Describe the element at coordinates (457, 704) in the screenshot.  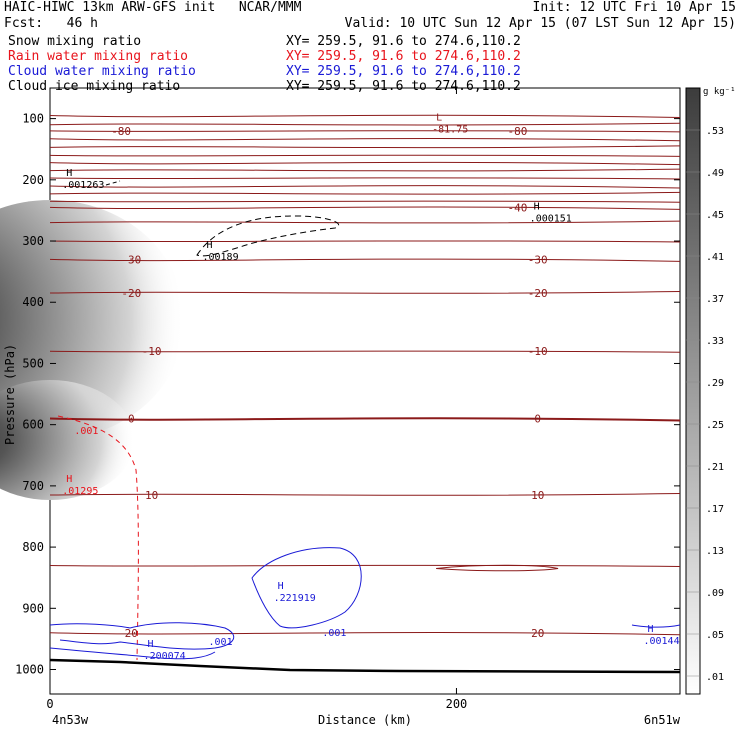
I see `x-tick-label: 200` at that location.